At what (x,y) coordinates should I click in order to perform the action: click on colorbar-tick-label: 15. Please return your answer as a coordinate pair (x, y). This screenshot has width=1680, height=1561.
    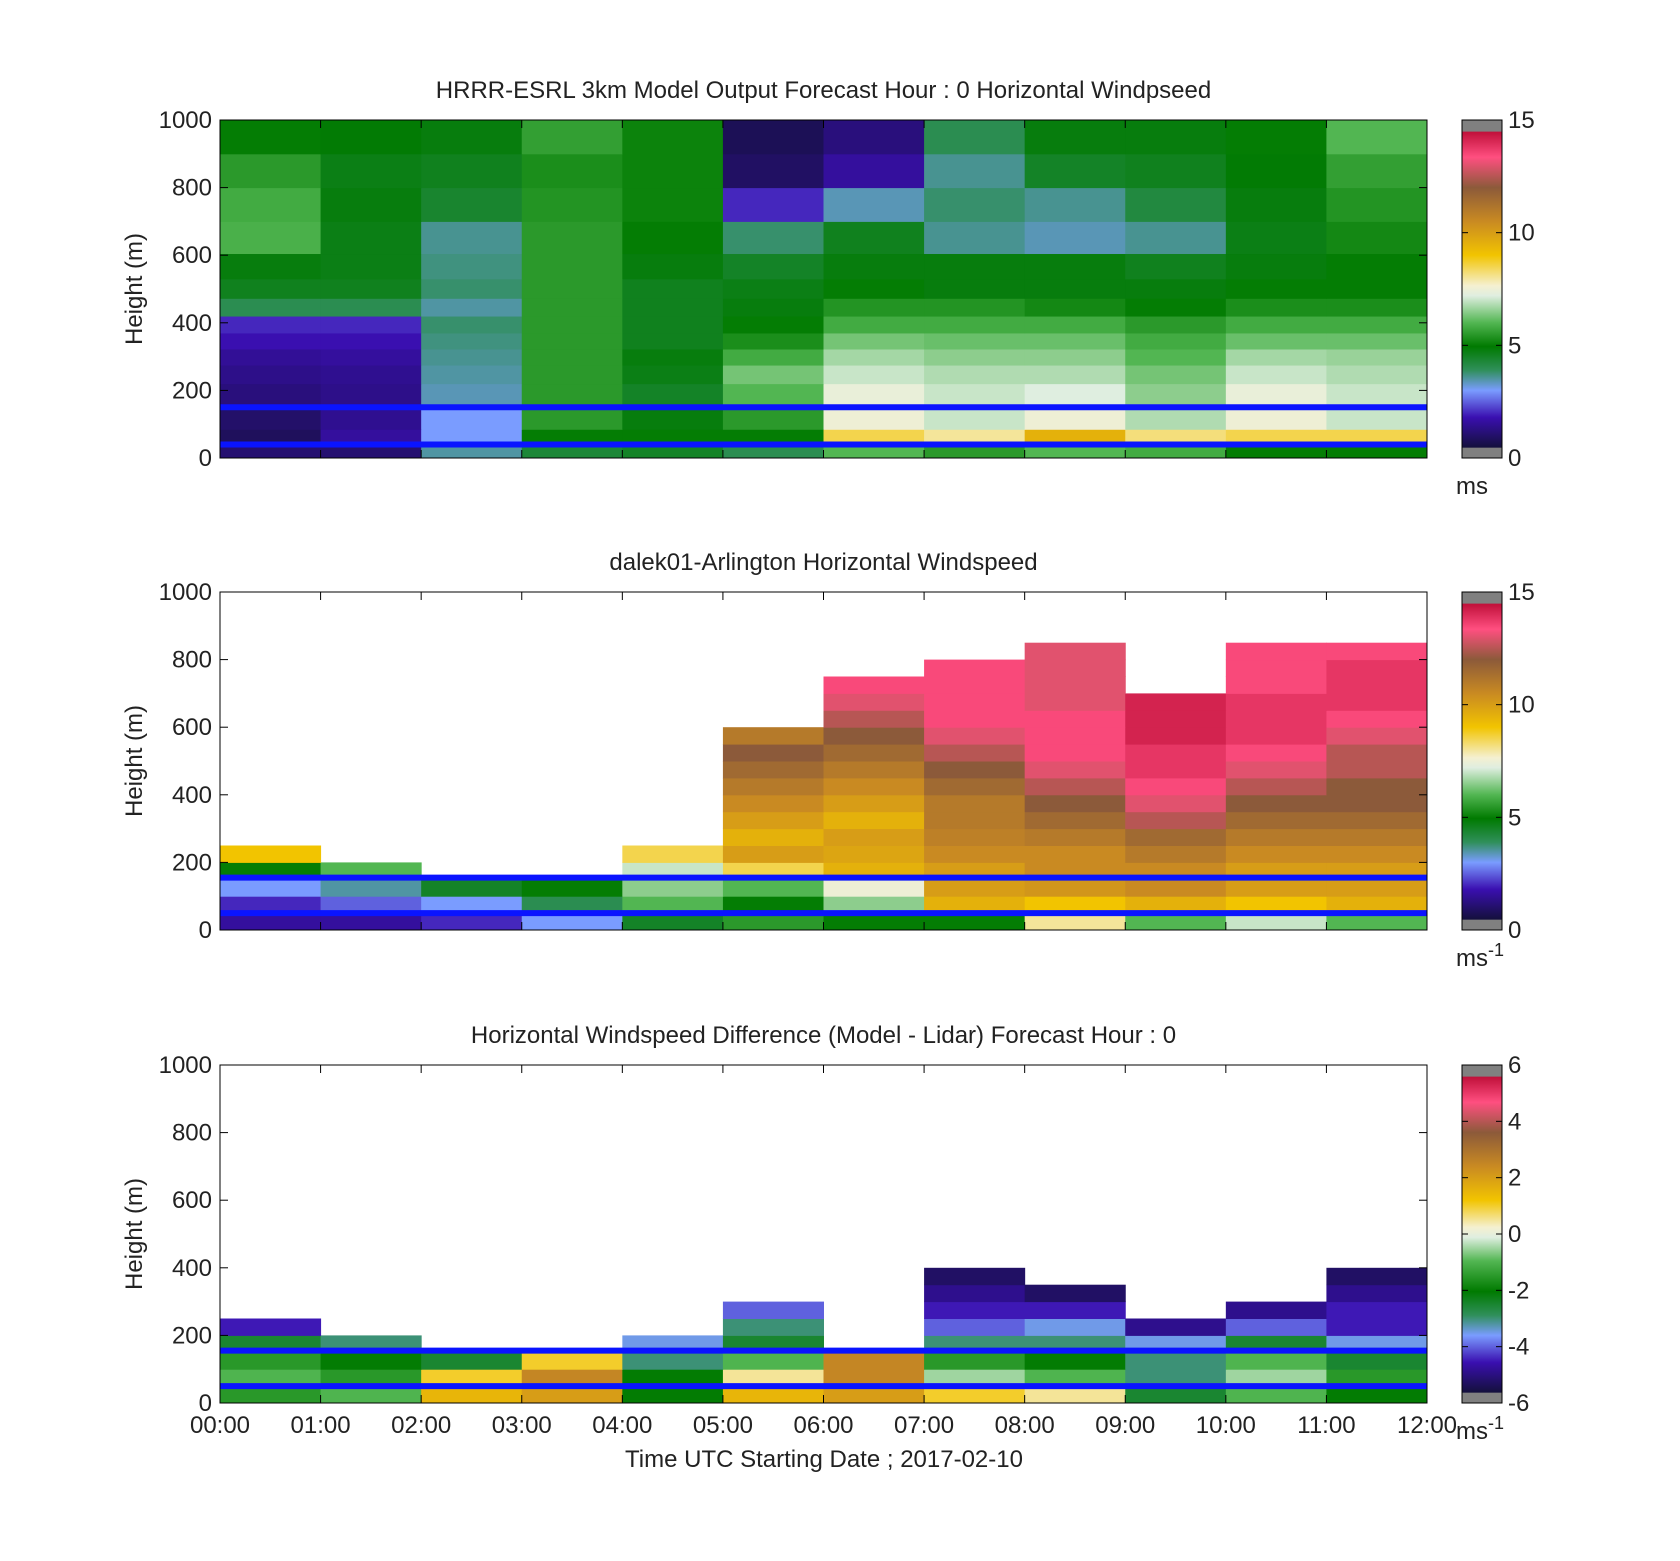
    Looking at the image, I should click on (1521, 120).